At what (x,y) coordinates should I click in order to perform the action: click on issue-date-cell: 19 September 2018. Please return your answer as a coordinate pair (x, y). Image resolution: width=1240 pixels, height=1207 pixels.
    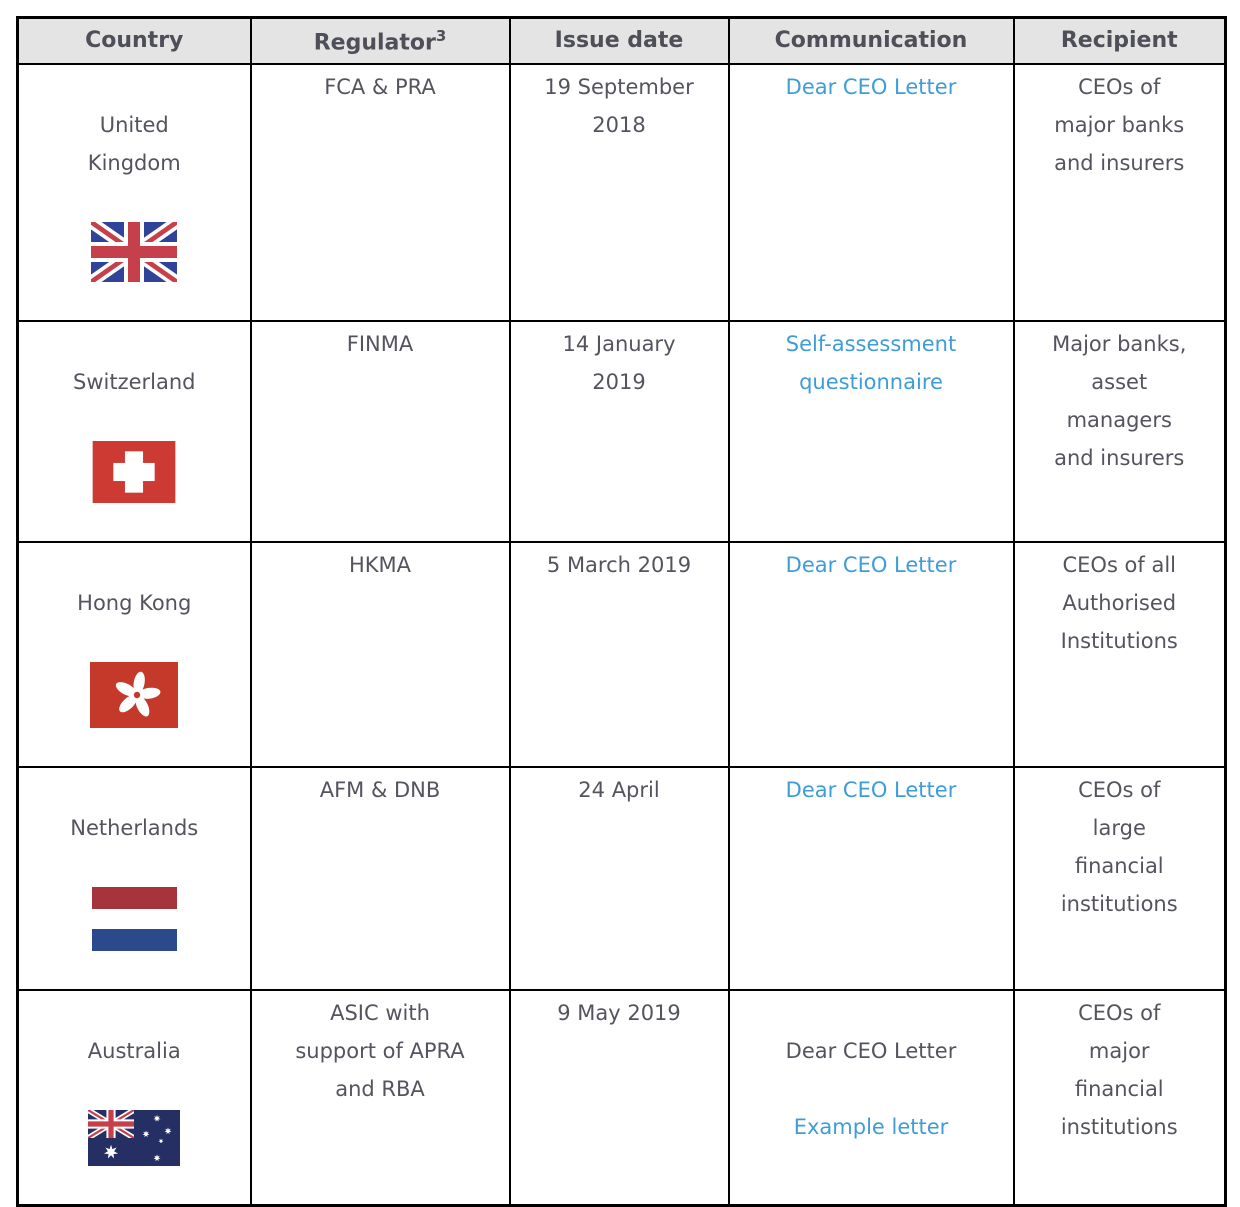
    Looking at the image, I should click on (619, 192).